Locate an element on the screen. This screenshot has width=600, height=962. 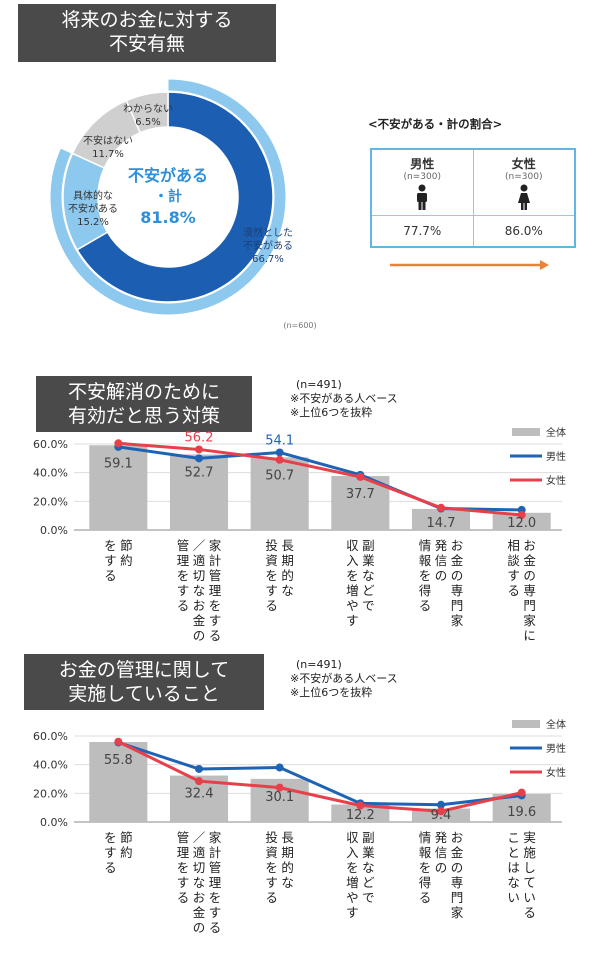
label-wakaranai-0: わからない is located at coordinates (148, 109).